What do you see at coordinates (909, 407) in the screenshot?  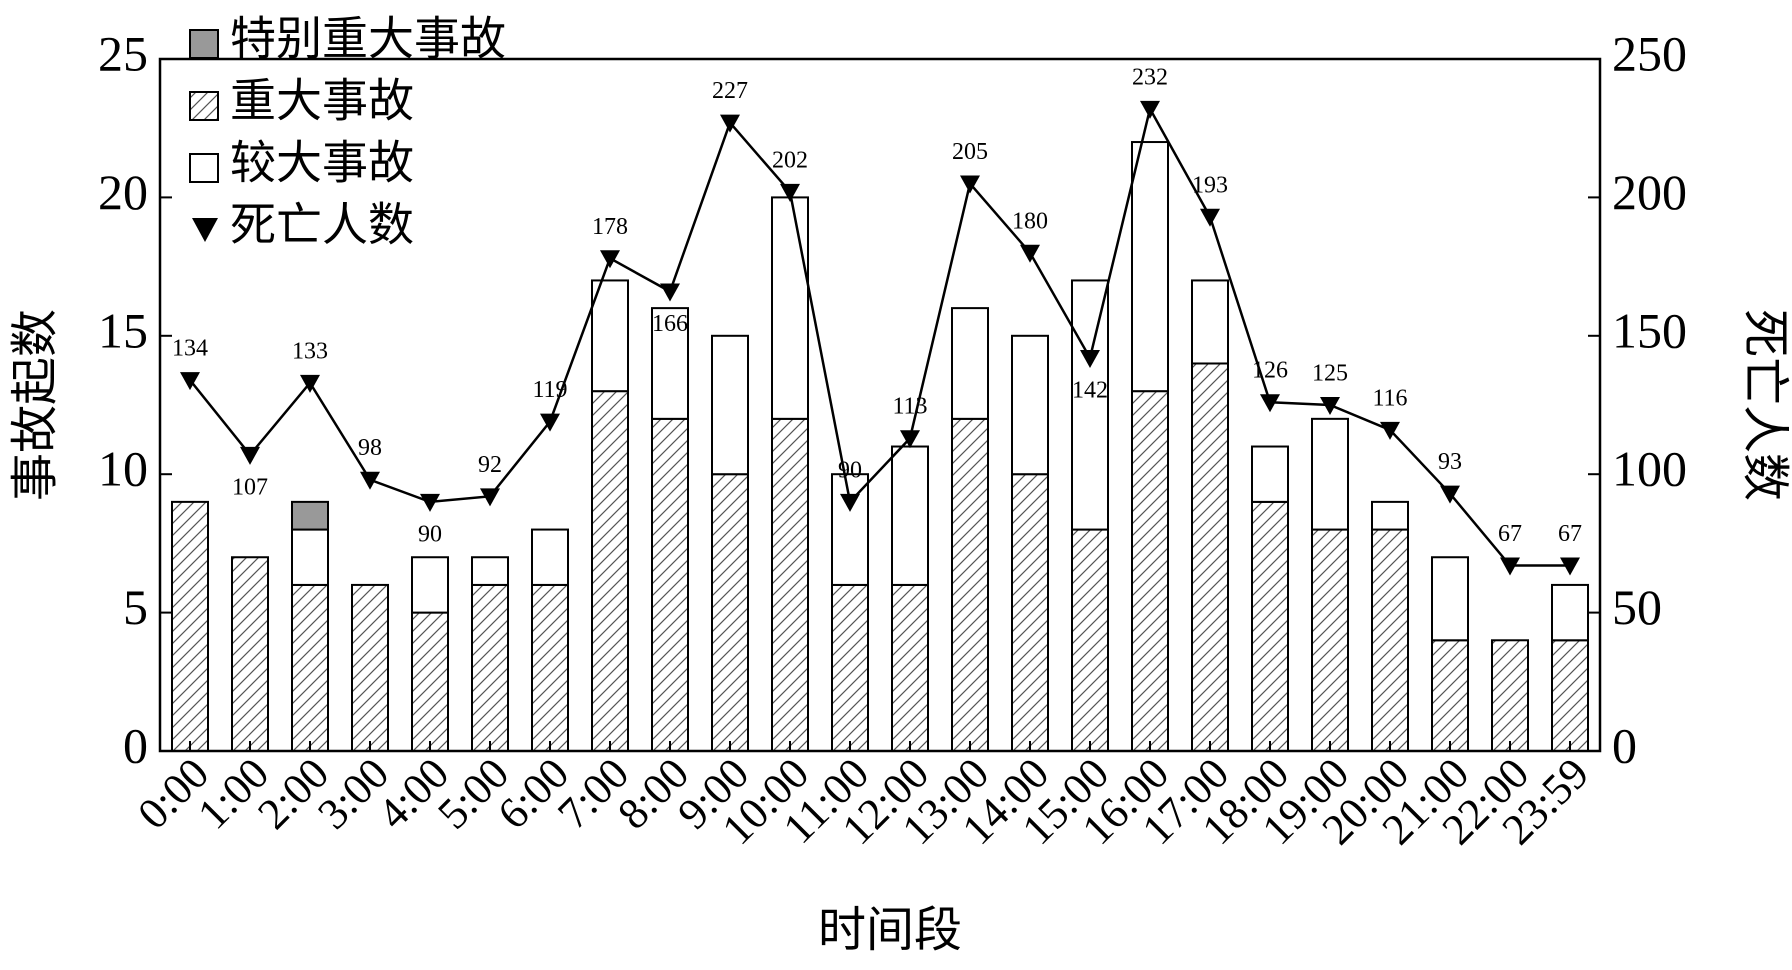 I see `data-label: 113` at bounding box center [909, 407].